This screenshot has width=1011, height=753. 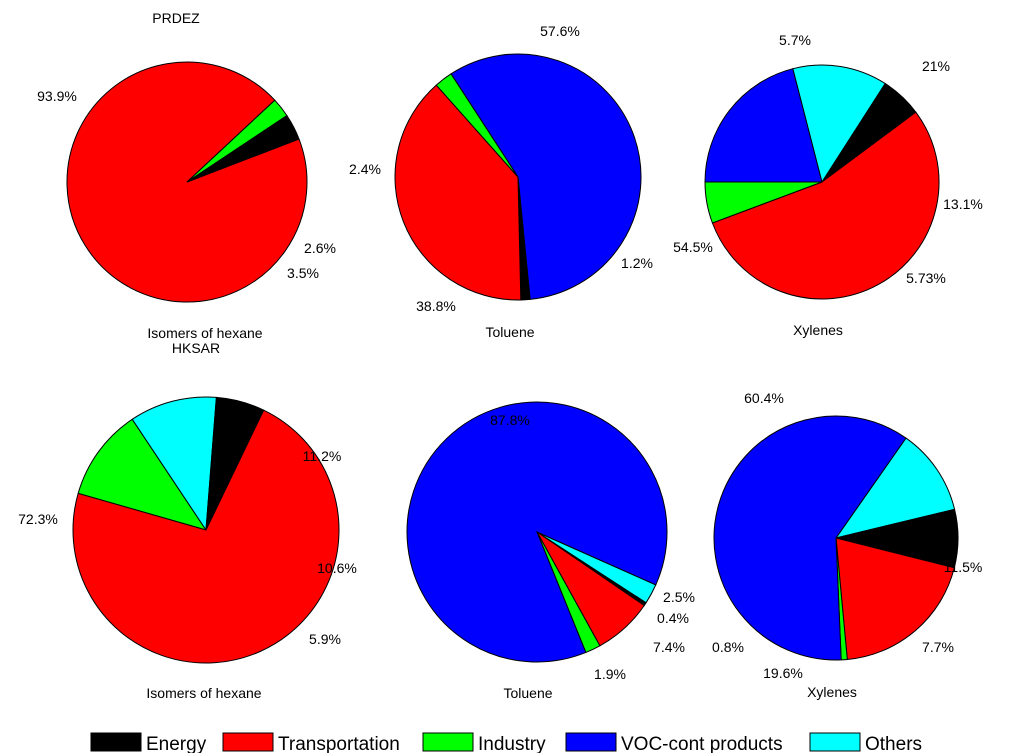 I want to click on slice-label-transportation: 93.9%, so click(x=57, y=96).